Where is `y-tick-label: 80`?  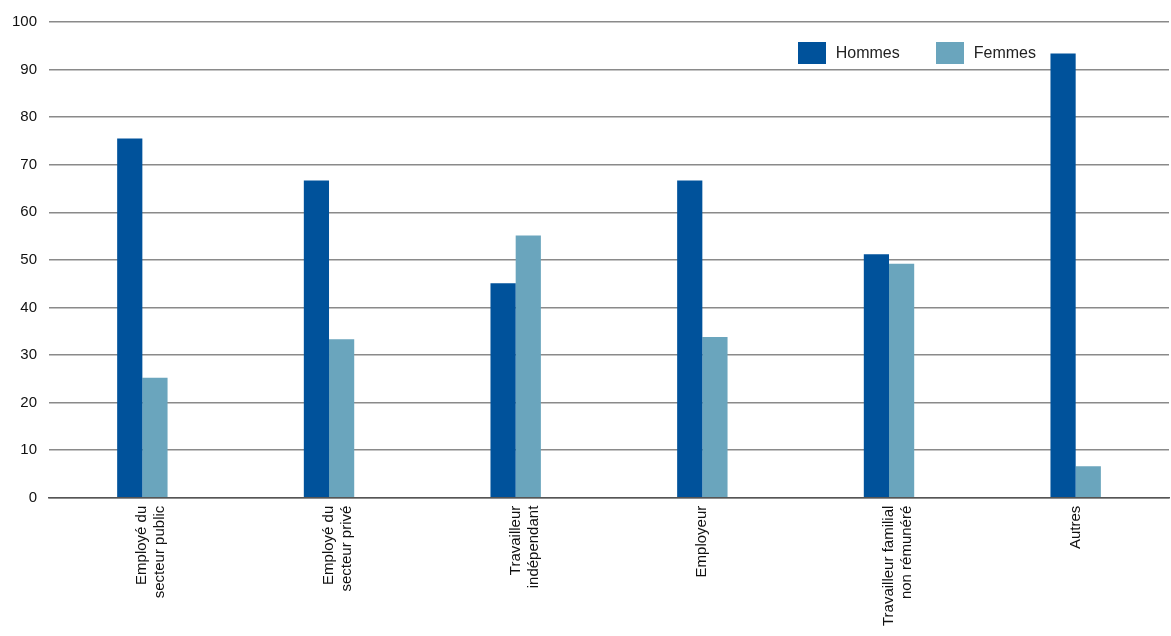 y-tick-label: 80 is located at coordinates (29, 116).